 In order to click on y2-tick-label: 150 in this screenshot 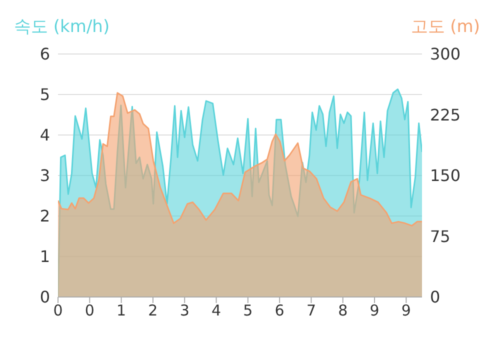, I will do `click(445, 176)`.